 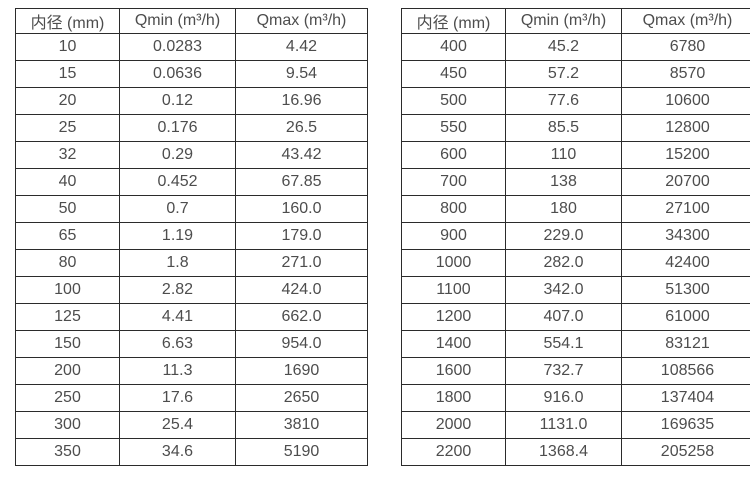 I want to click on table-row: 2200 1368.4 205258, so click(x=575, y=452).